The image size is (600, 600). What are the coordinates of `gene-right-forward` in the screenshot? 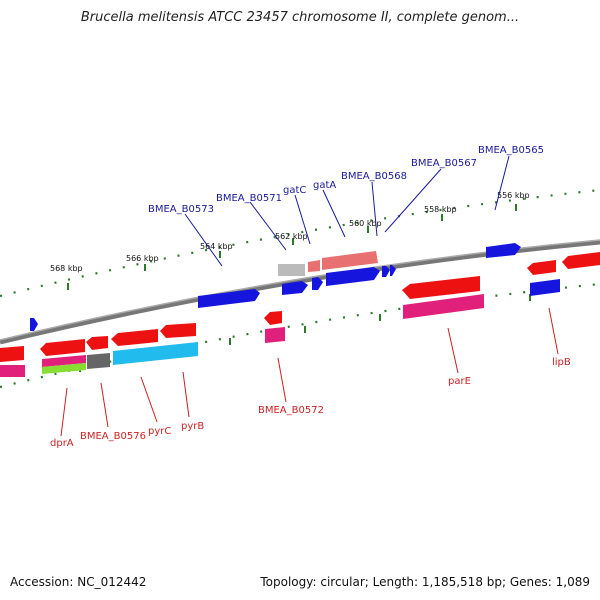 It's located at (545, 287).